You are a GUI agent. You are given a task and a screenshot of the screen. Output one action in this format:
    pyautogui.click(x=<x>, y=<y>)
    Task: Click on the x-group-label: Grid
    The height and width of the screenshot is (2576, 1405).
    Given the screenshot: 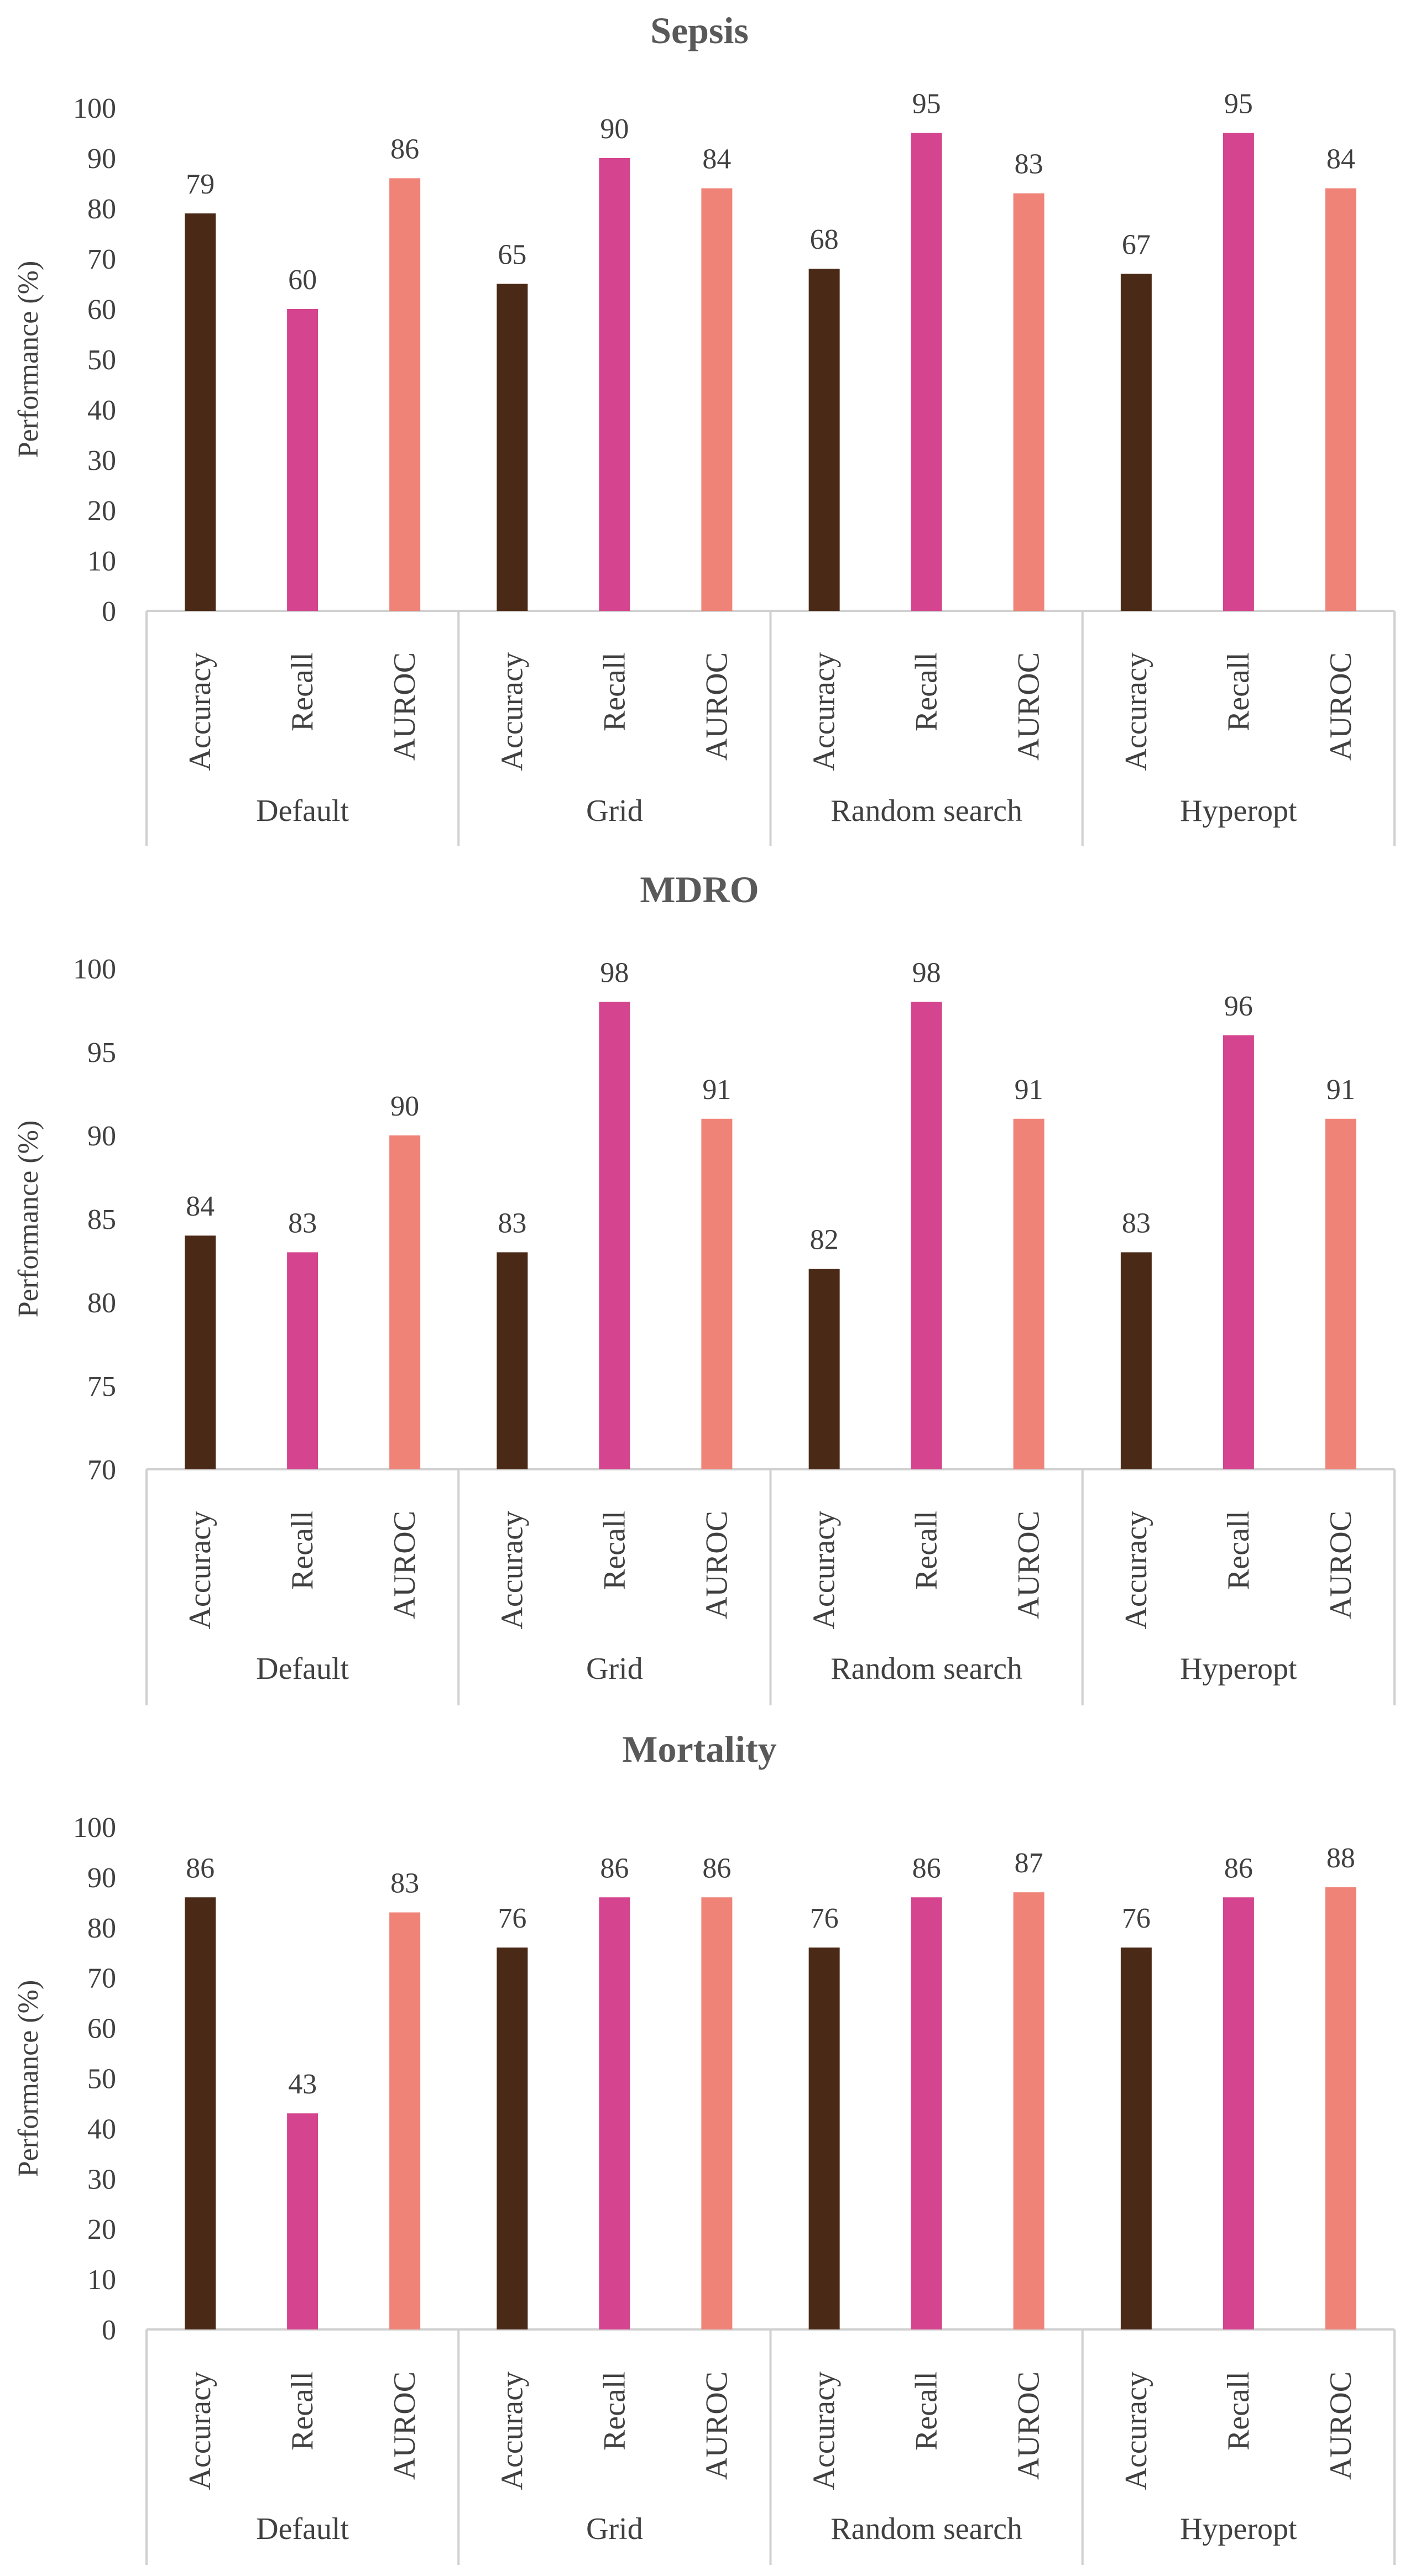 What is the action you would take?
    pyautogui.click(x=614, y=1669)
    